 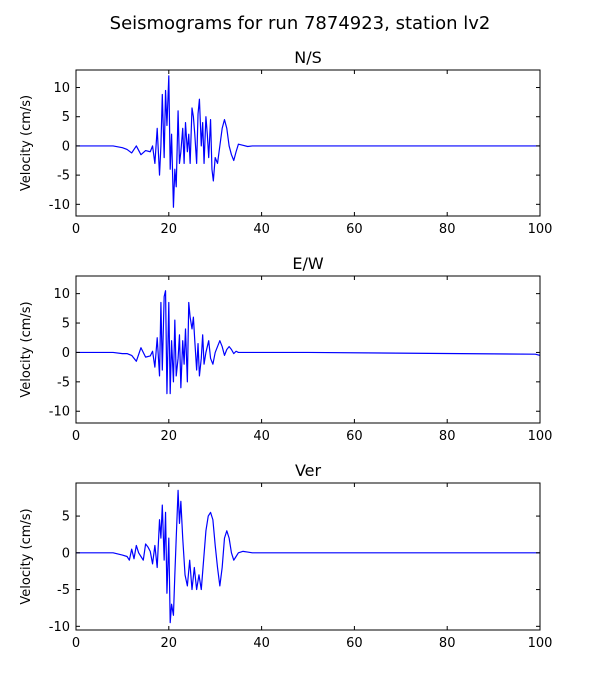 What do you see at coordinates (66, 517) in the screenshot?
I see `ver-y-tick-label: 5` at bounding box center [66, 517].